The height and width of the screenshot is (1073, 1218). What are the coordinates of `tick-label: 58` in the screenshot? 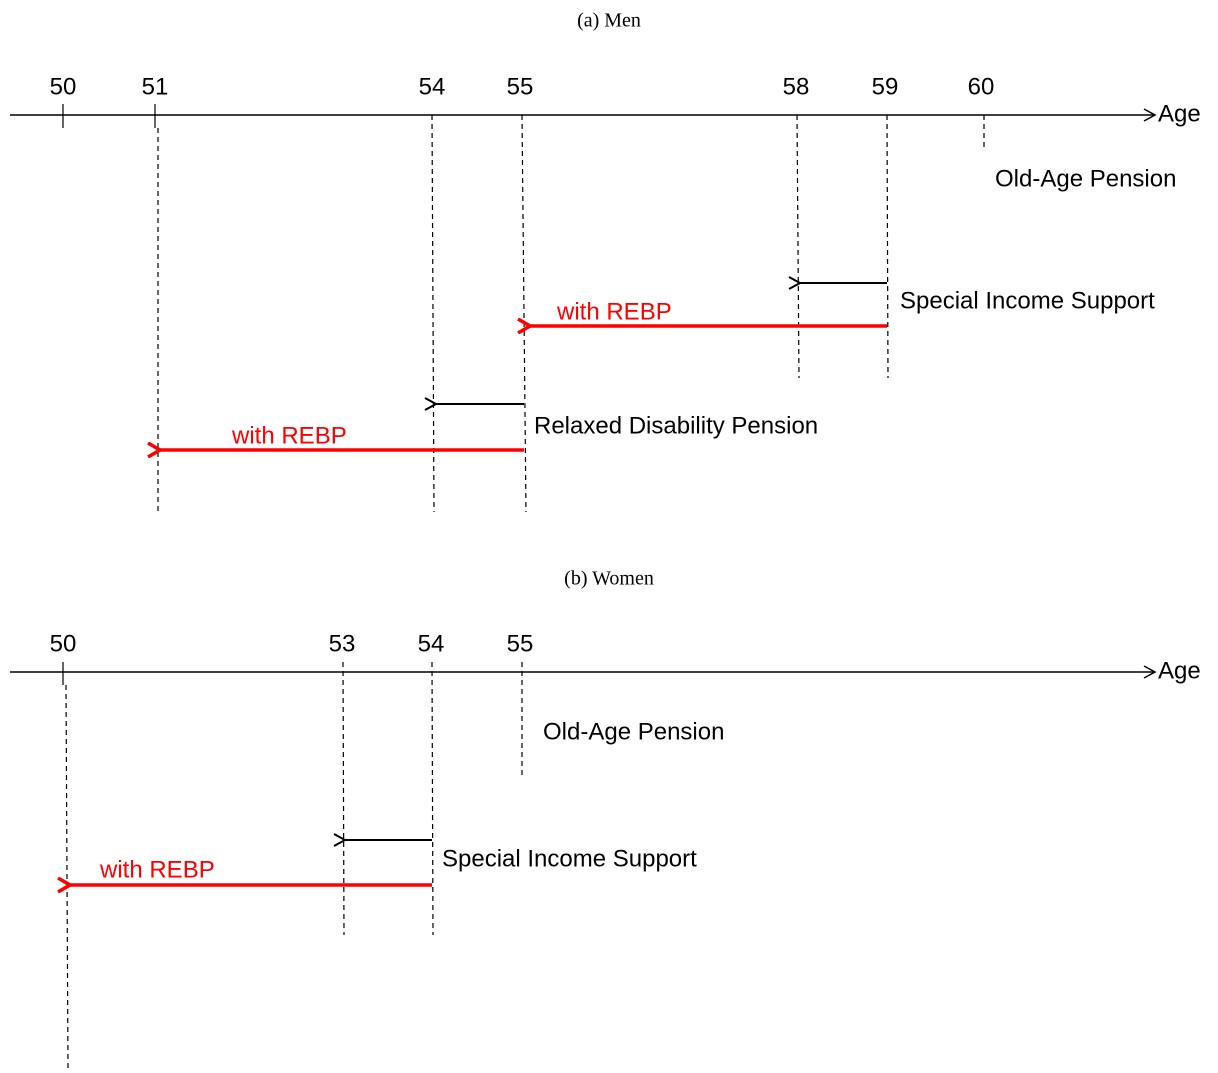 It's located at (796, 86).